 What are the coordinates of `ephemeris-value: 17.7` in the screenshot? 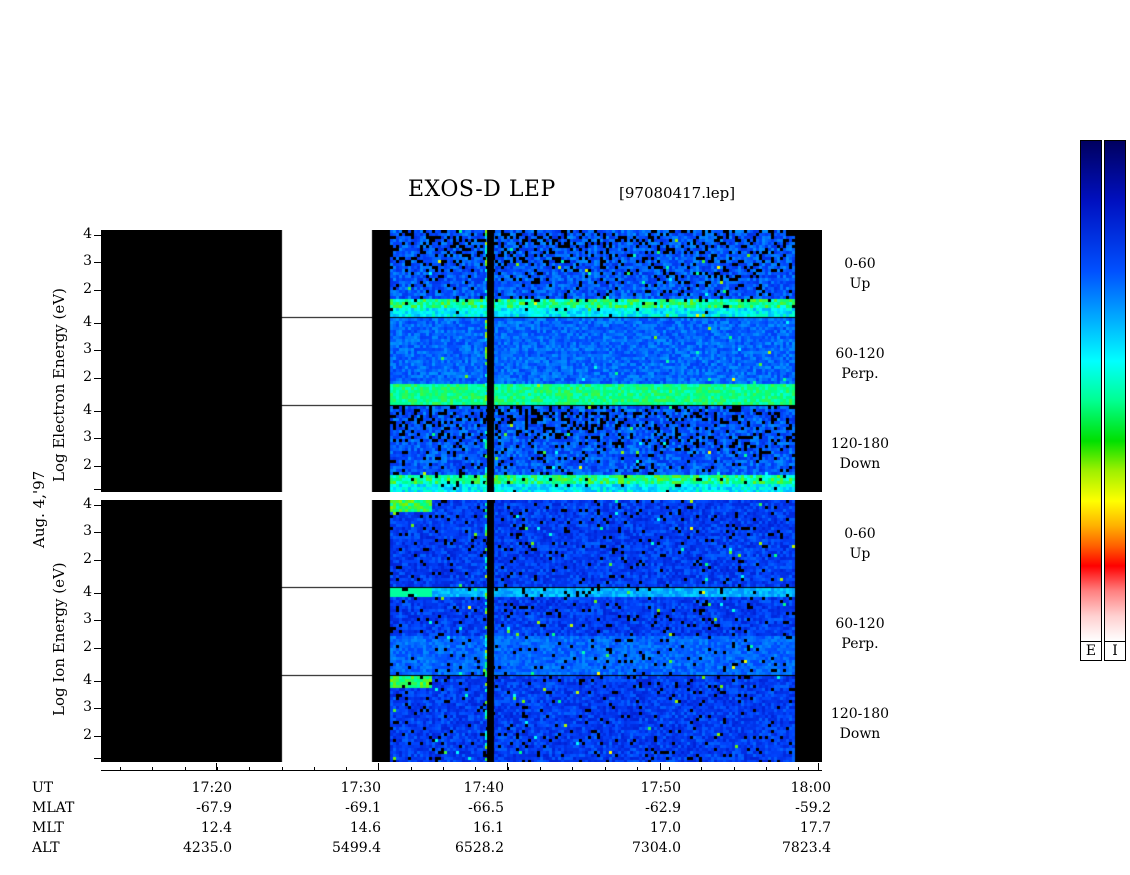 It's located at (815, 828).